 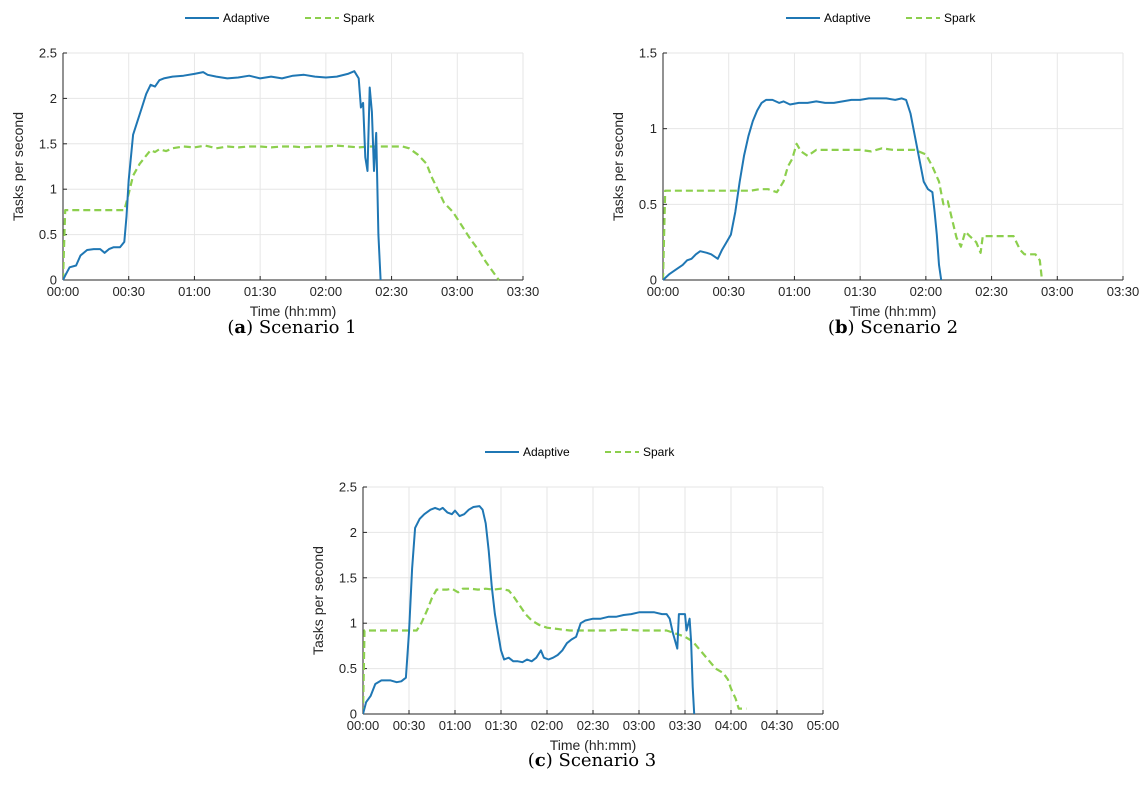 What do you see at coordinates (731, 725) in the screenshot?
I see `x-tick-label: 04:00` at bounding box center [731, 725].